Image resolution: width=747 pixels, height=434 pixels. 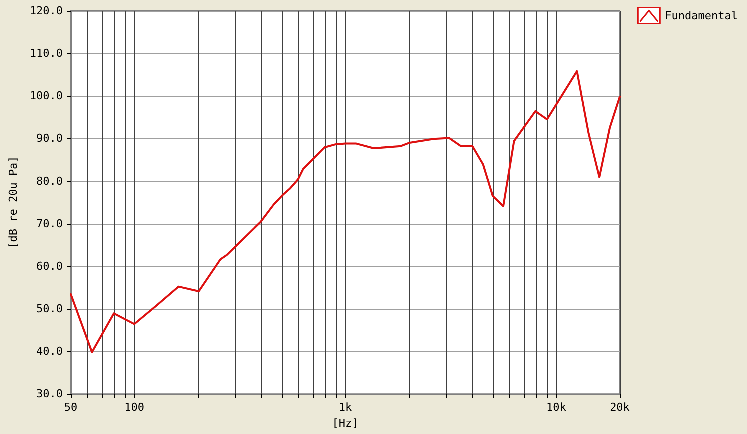 What do you see at coordinates (50, 181) in the screenshot?
I see `y-tick-label: 80.0` at bounding box center [50, 181].